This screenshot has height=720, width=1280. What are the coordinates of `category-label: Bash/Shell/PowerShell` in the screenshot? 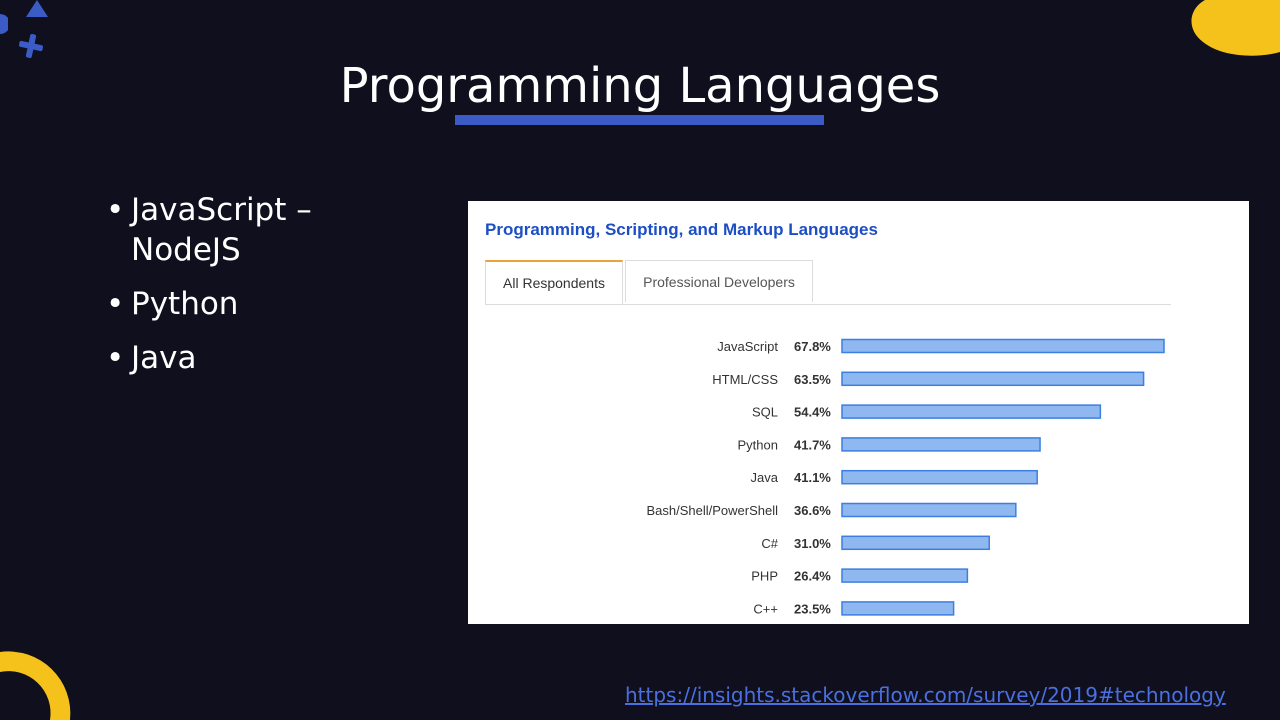 It's located at (712, 510).